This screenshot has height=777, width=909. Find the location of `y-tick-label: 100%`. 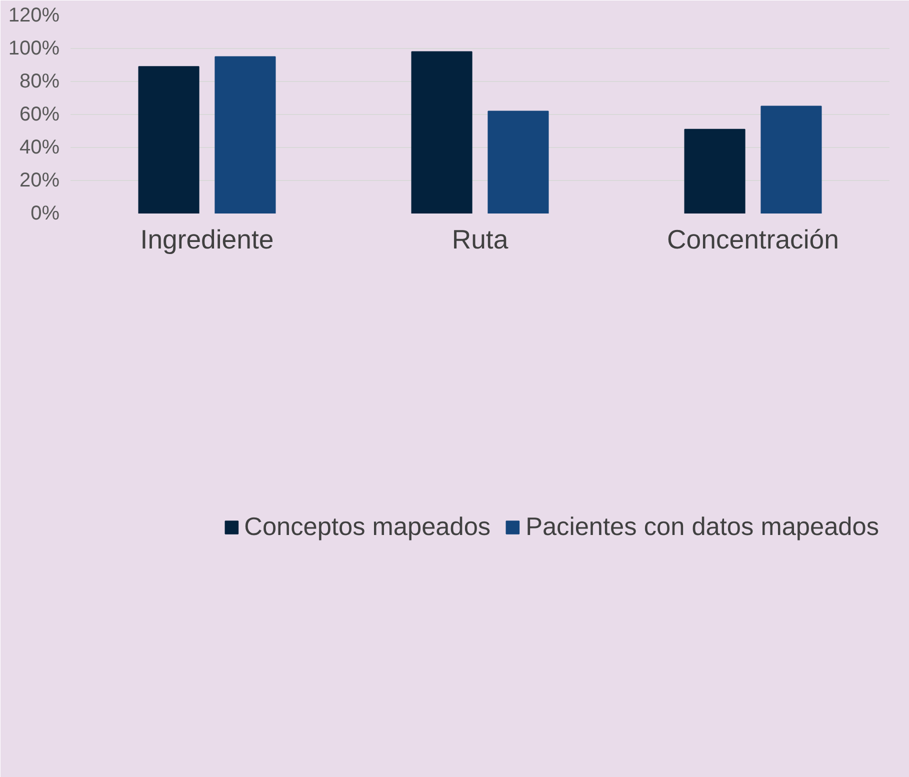

y-tick-label: 100% is located at coordinates (34, 49).